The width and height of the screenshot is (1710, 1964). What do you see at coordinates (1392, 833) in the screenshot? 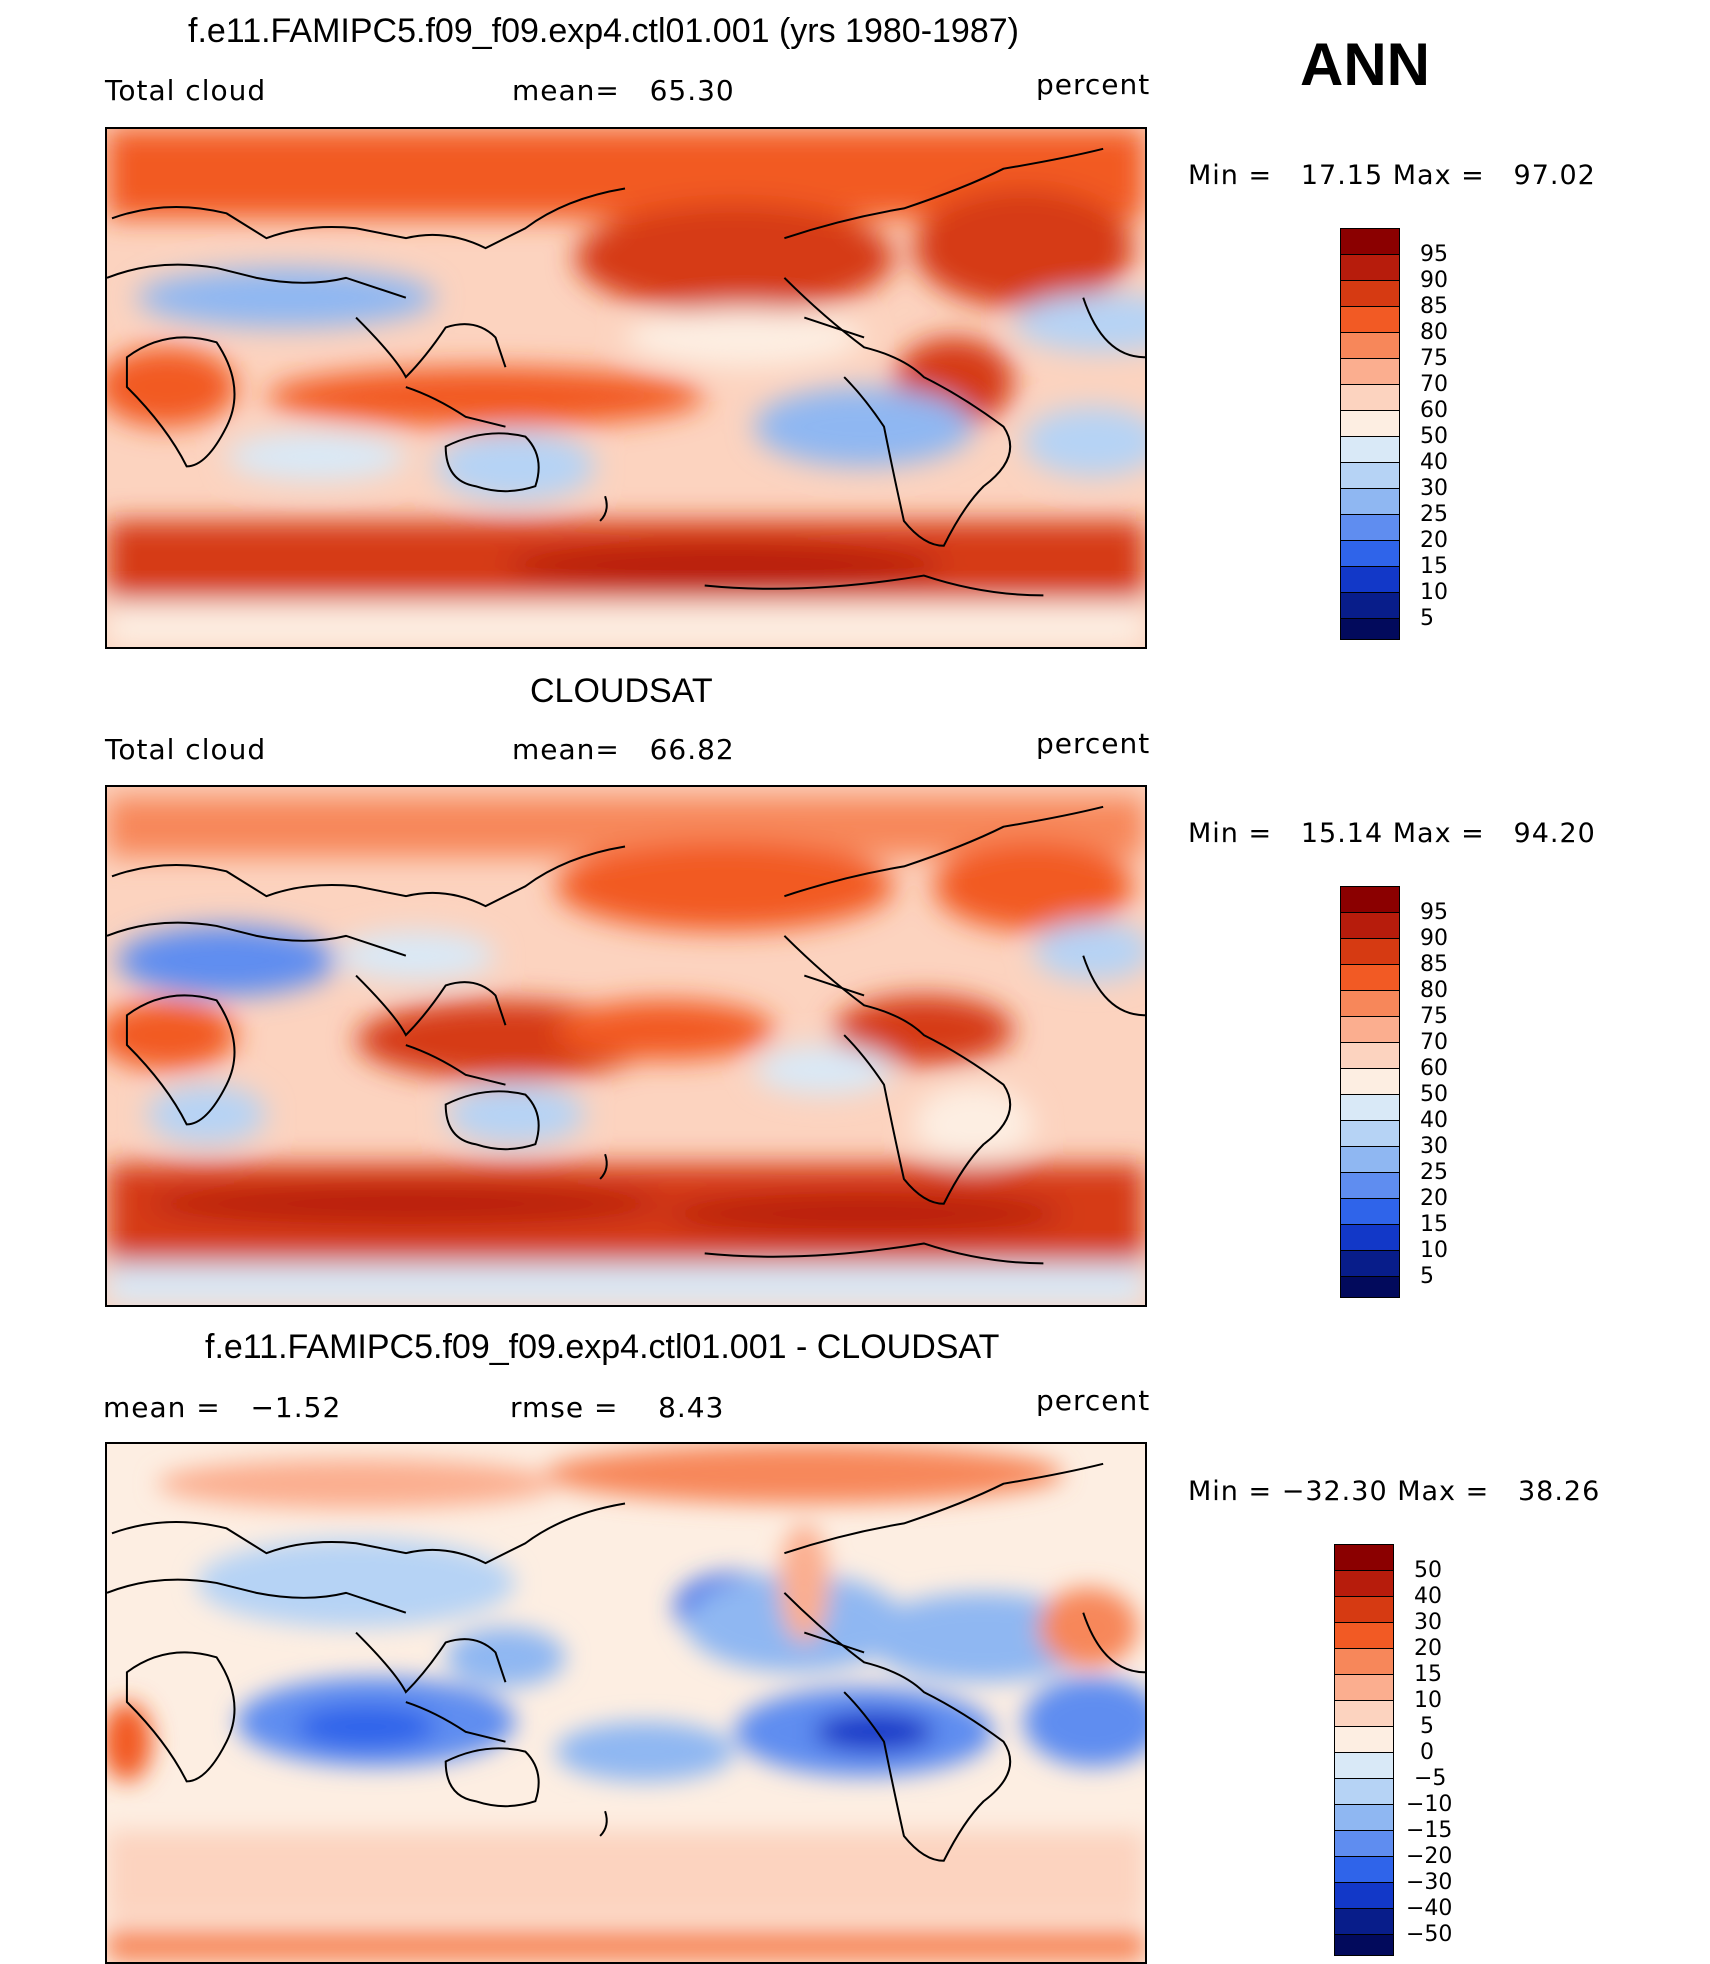
I see `panel2-minmax: Min = 15.14 Max = 94.20` at bounding box center [1392, 833].